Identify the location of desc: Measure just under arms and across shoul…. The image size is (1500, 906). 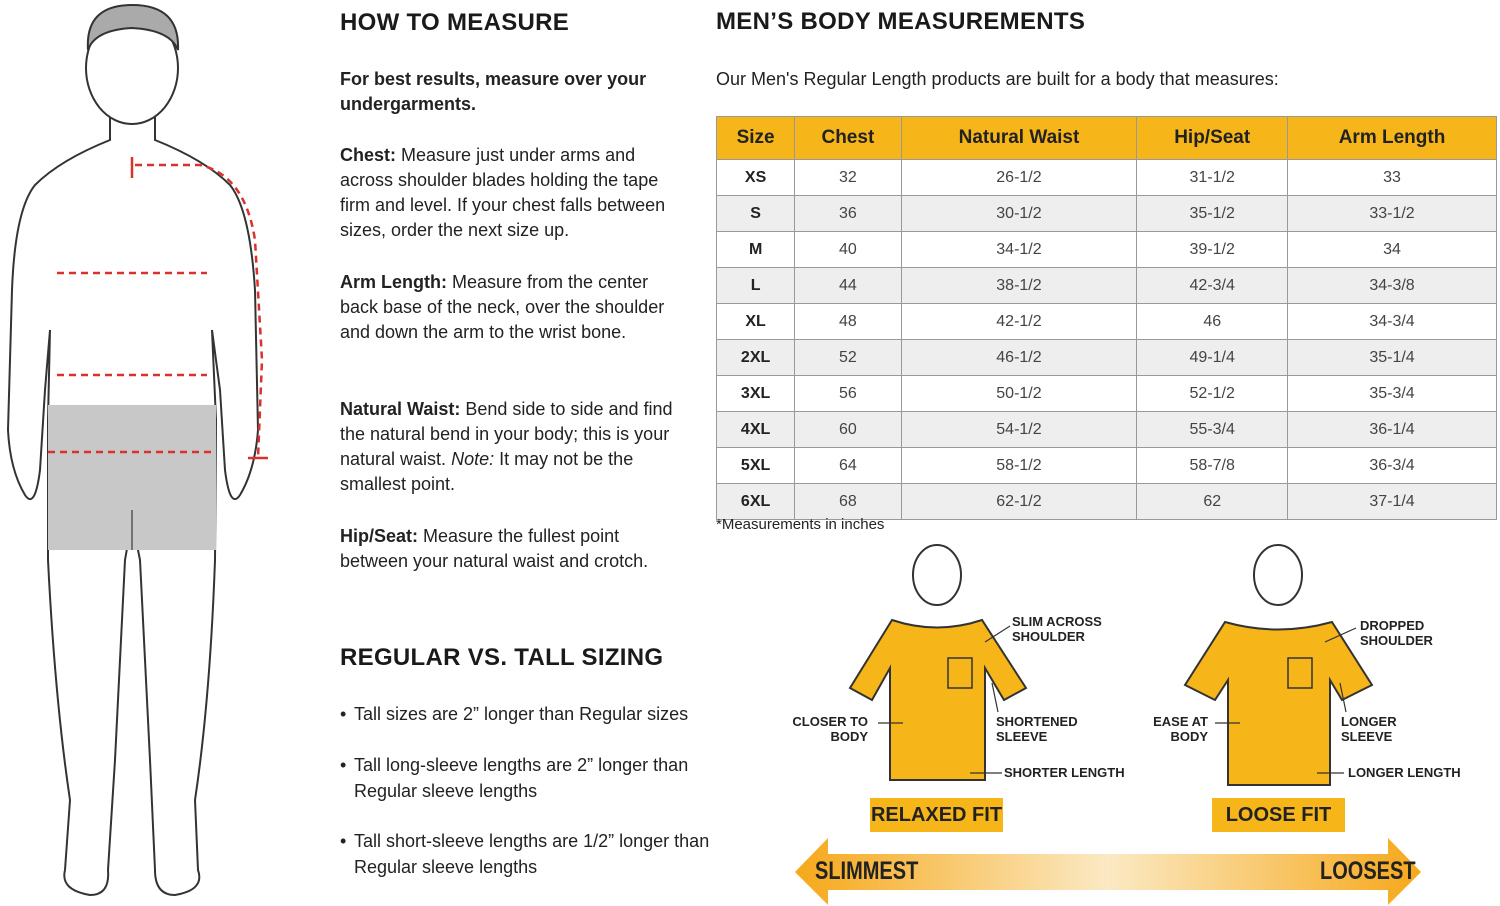
(503, 192).